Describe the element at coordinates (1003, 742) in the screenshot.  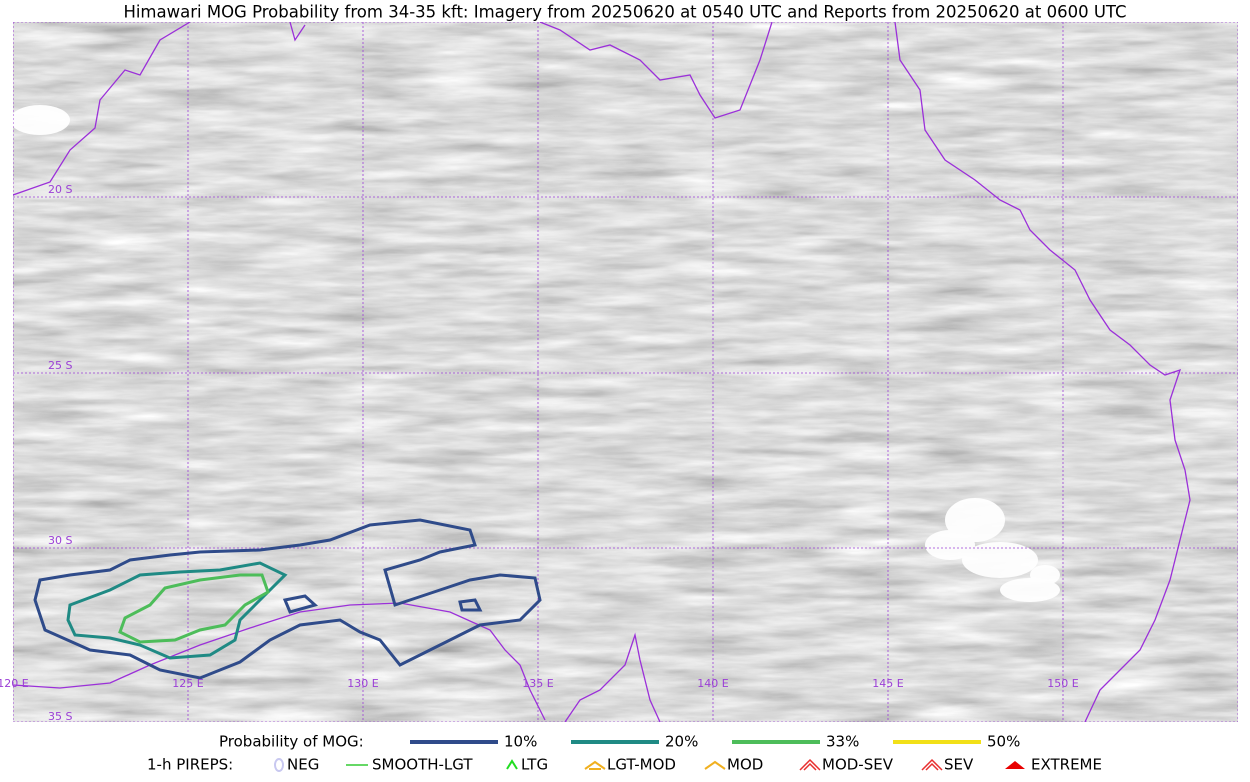
I see `legend-label: 50%` at that location.